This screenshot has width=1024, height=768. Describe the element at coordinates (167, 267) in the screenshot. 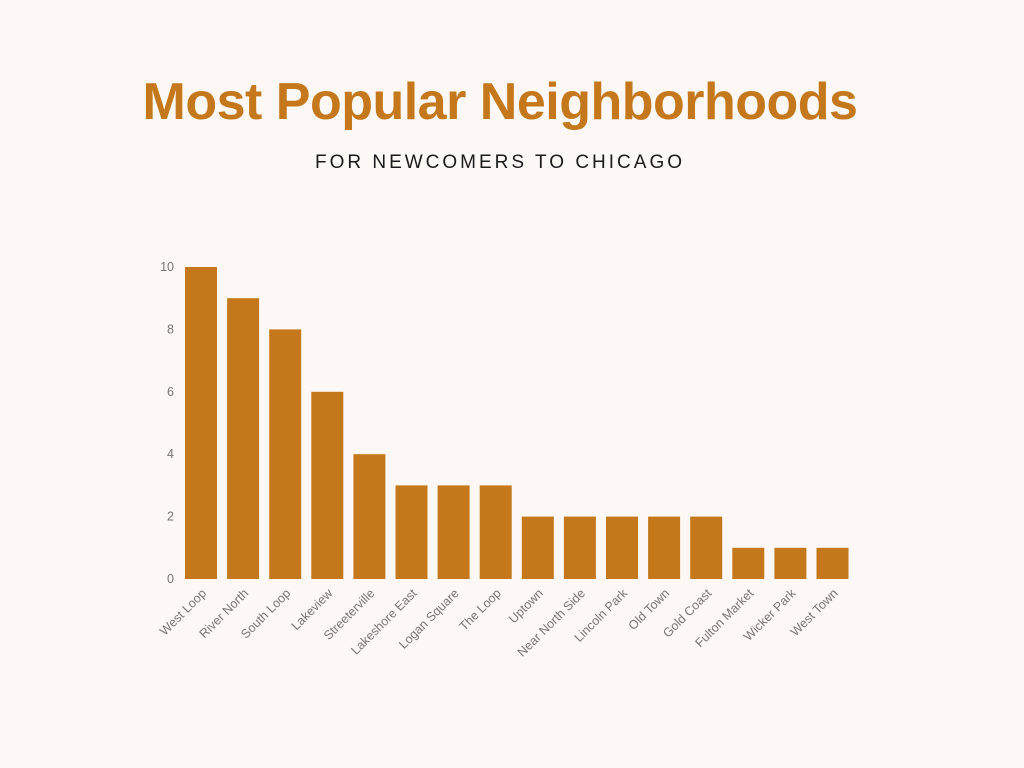

I see `y-tick-label: 10` at that location.